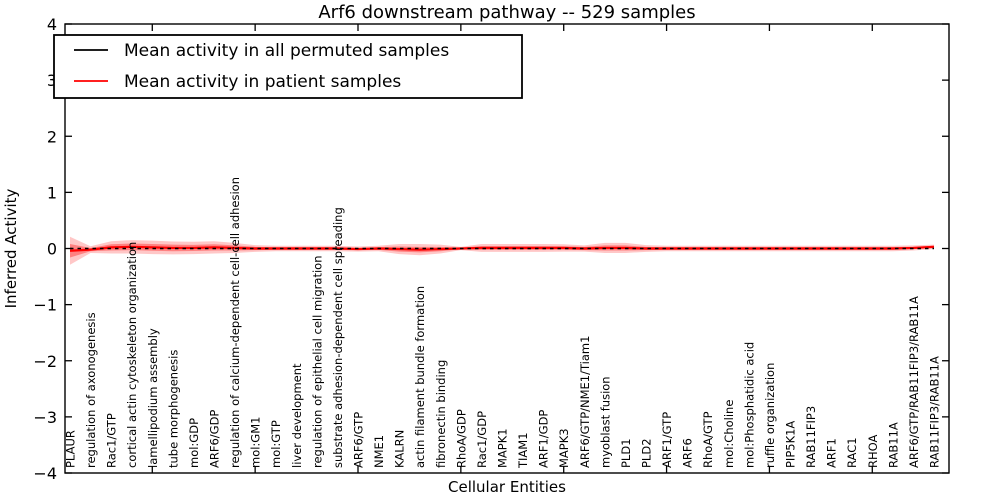 This screenshot has width=1000, height=504. Describe the element at coordinates (317, 362) in the screenshot. I see `category-label: regulation of epithelial cell migration` at that location.